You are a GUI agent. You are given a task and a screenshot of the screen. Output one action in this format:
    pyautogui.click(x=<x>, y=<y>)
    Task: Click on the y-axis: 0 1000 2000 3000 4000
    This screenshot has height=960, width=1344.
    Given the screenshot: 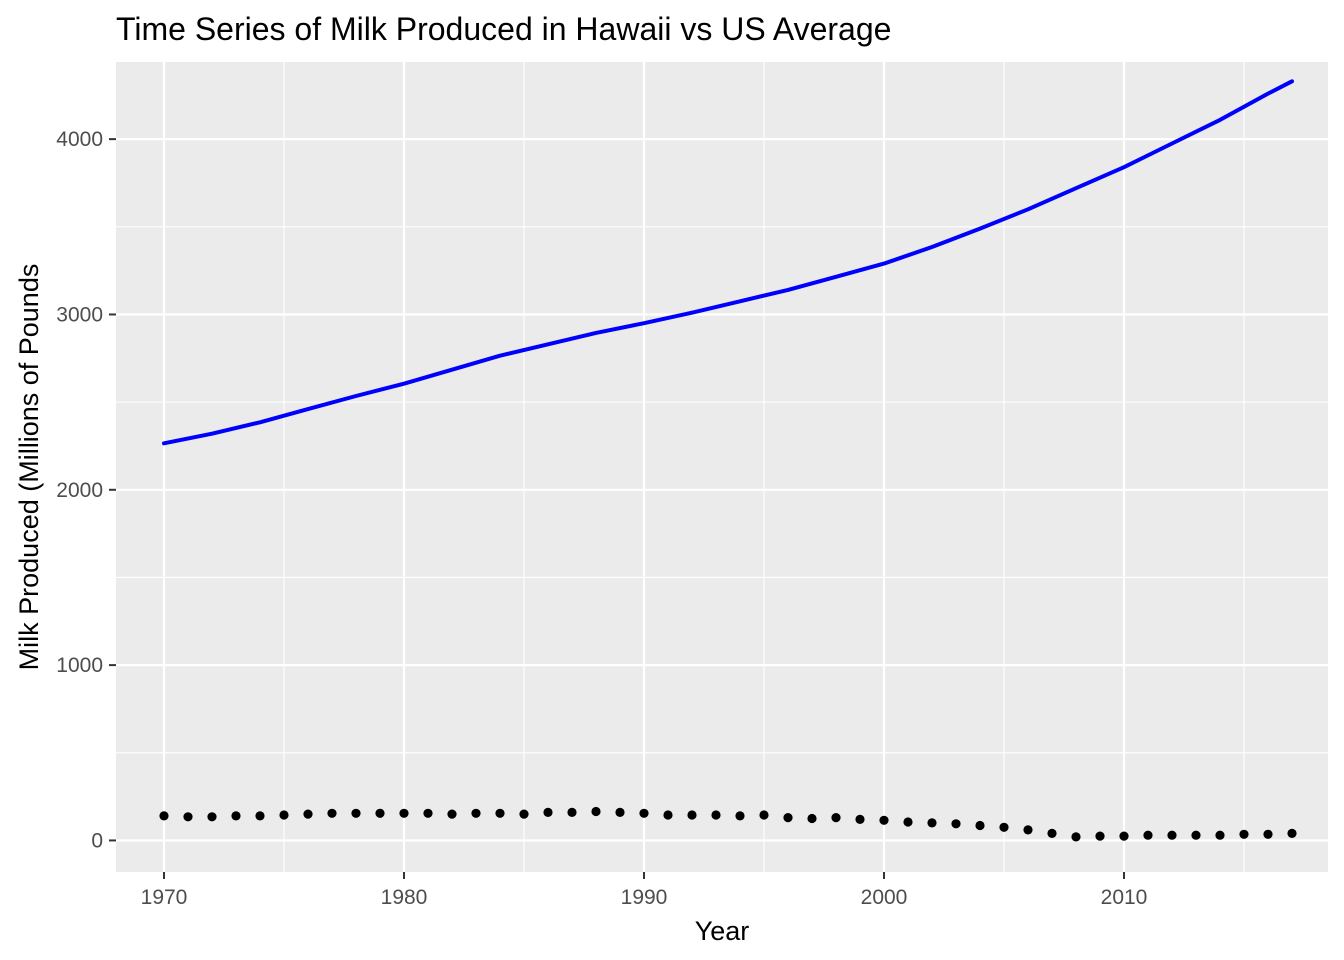 What is the action you would take?
    pyautogui.click(x=86, y=490)
    